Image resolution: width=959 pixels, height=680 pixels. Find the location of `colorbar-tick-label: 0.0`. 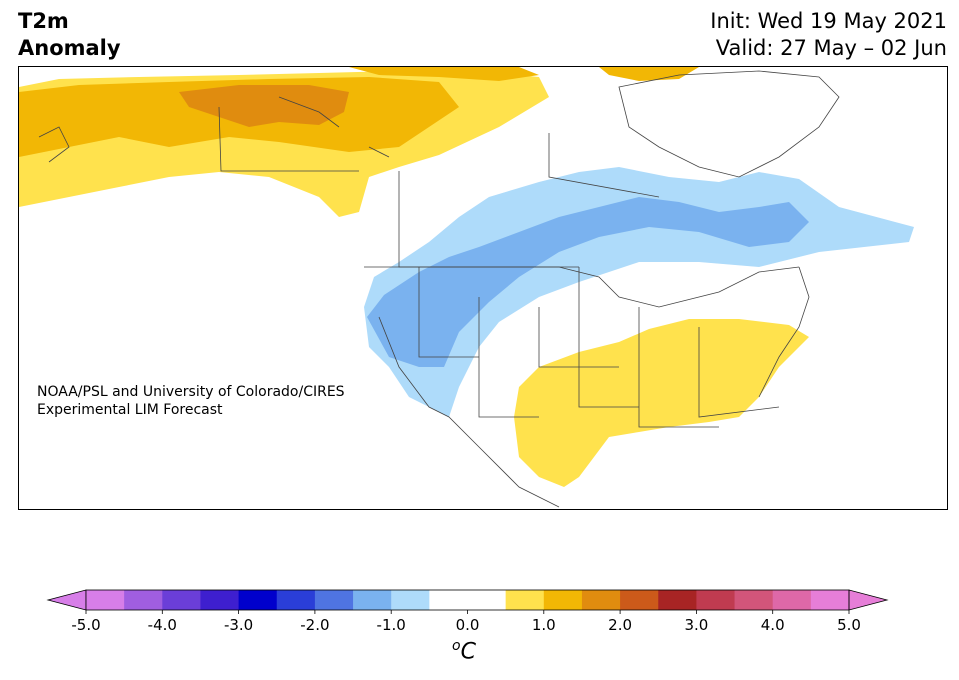

colorbar-tick-label: 0.0 is located at coordinates (468, 625).